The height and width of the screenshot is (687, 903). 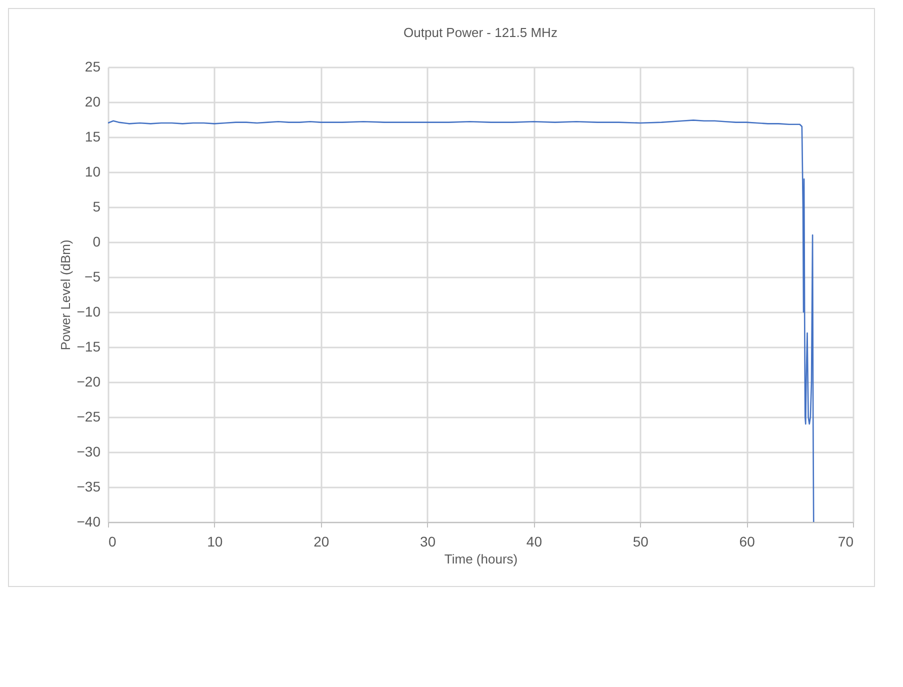 I want to click on y-tick-label: 5, so click(x=96, y=206).